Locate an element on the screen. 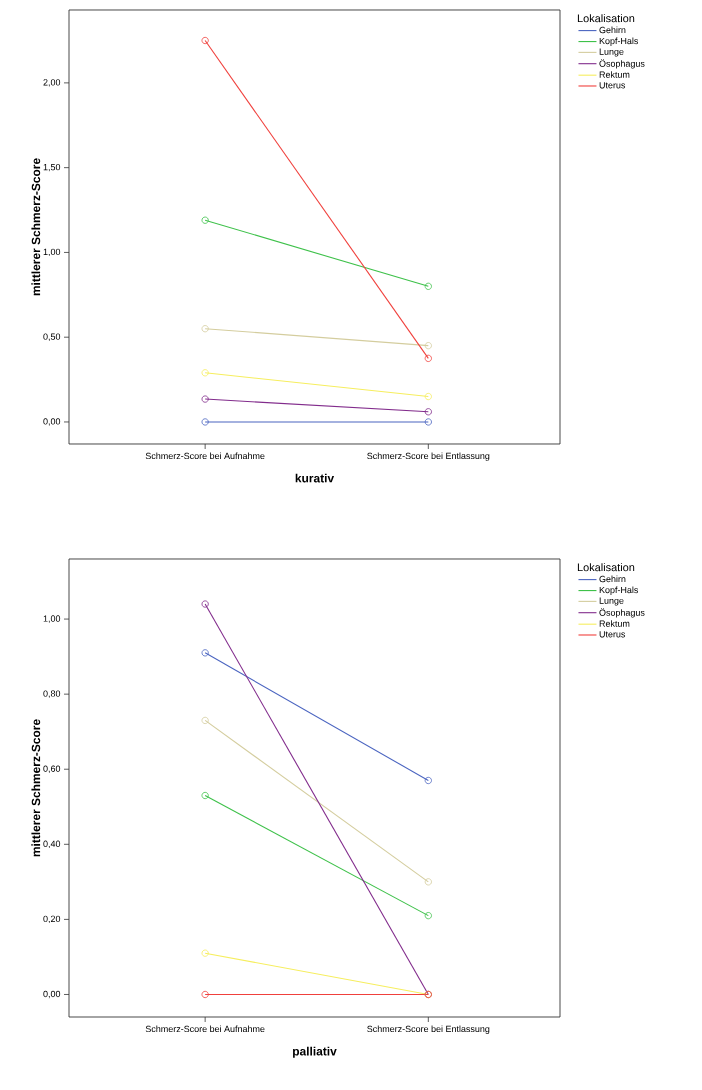 The image size is (702, 1090). x-axis-title: palliativ is located at coordinates (315, 1052).